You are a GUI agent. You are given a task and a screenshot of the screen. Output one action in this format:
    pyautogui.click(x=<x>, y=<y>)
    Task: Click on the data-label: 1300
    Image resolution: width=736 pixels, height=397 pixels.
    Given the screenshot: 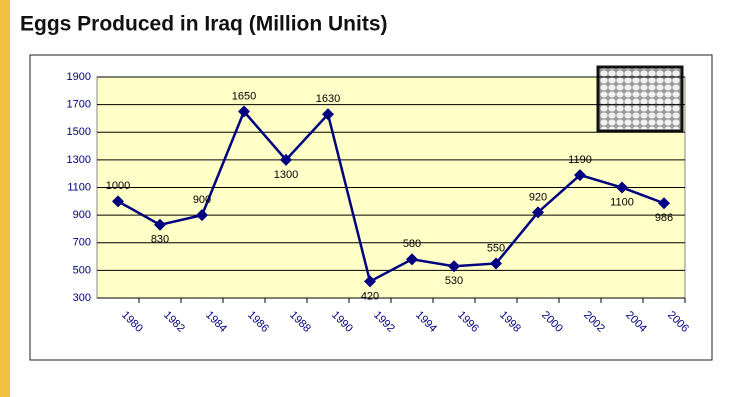 What is the action you would take?
    pyautogui.click(x=286, y=175)
    